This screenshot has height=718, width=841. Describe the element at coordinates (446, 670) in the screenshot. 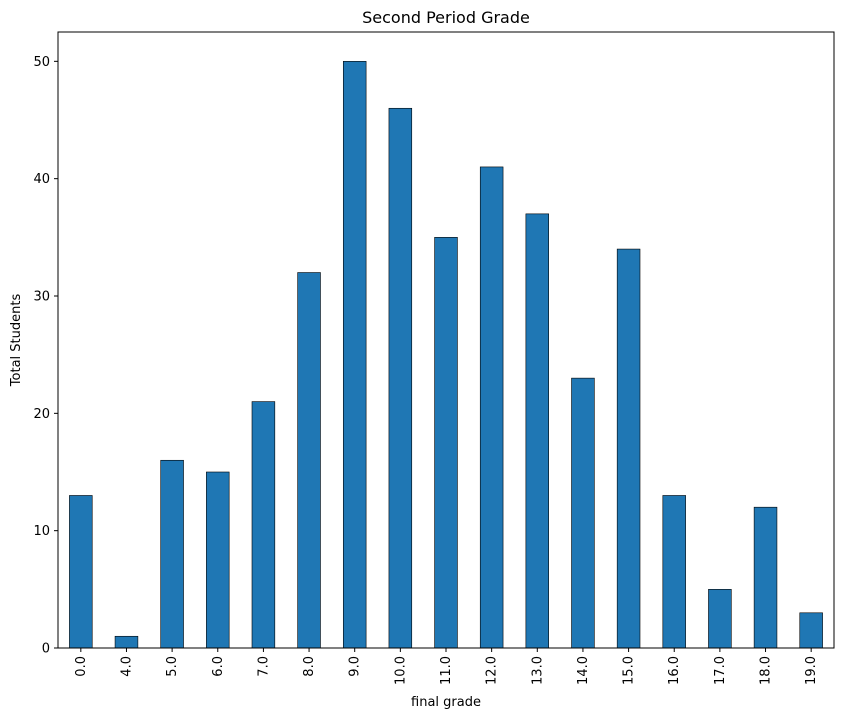

I see `x-tick-label: 11.0` at that location.